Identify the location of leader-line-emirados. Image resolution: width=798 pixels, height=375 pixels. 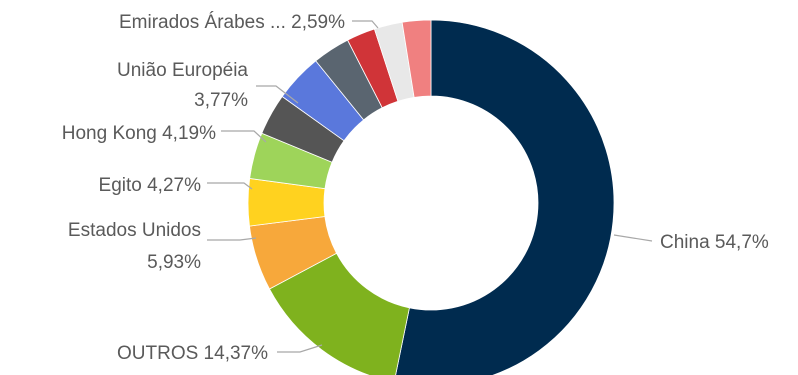
(365, 24).